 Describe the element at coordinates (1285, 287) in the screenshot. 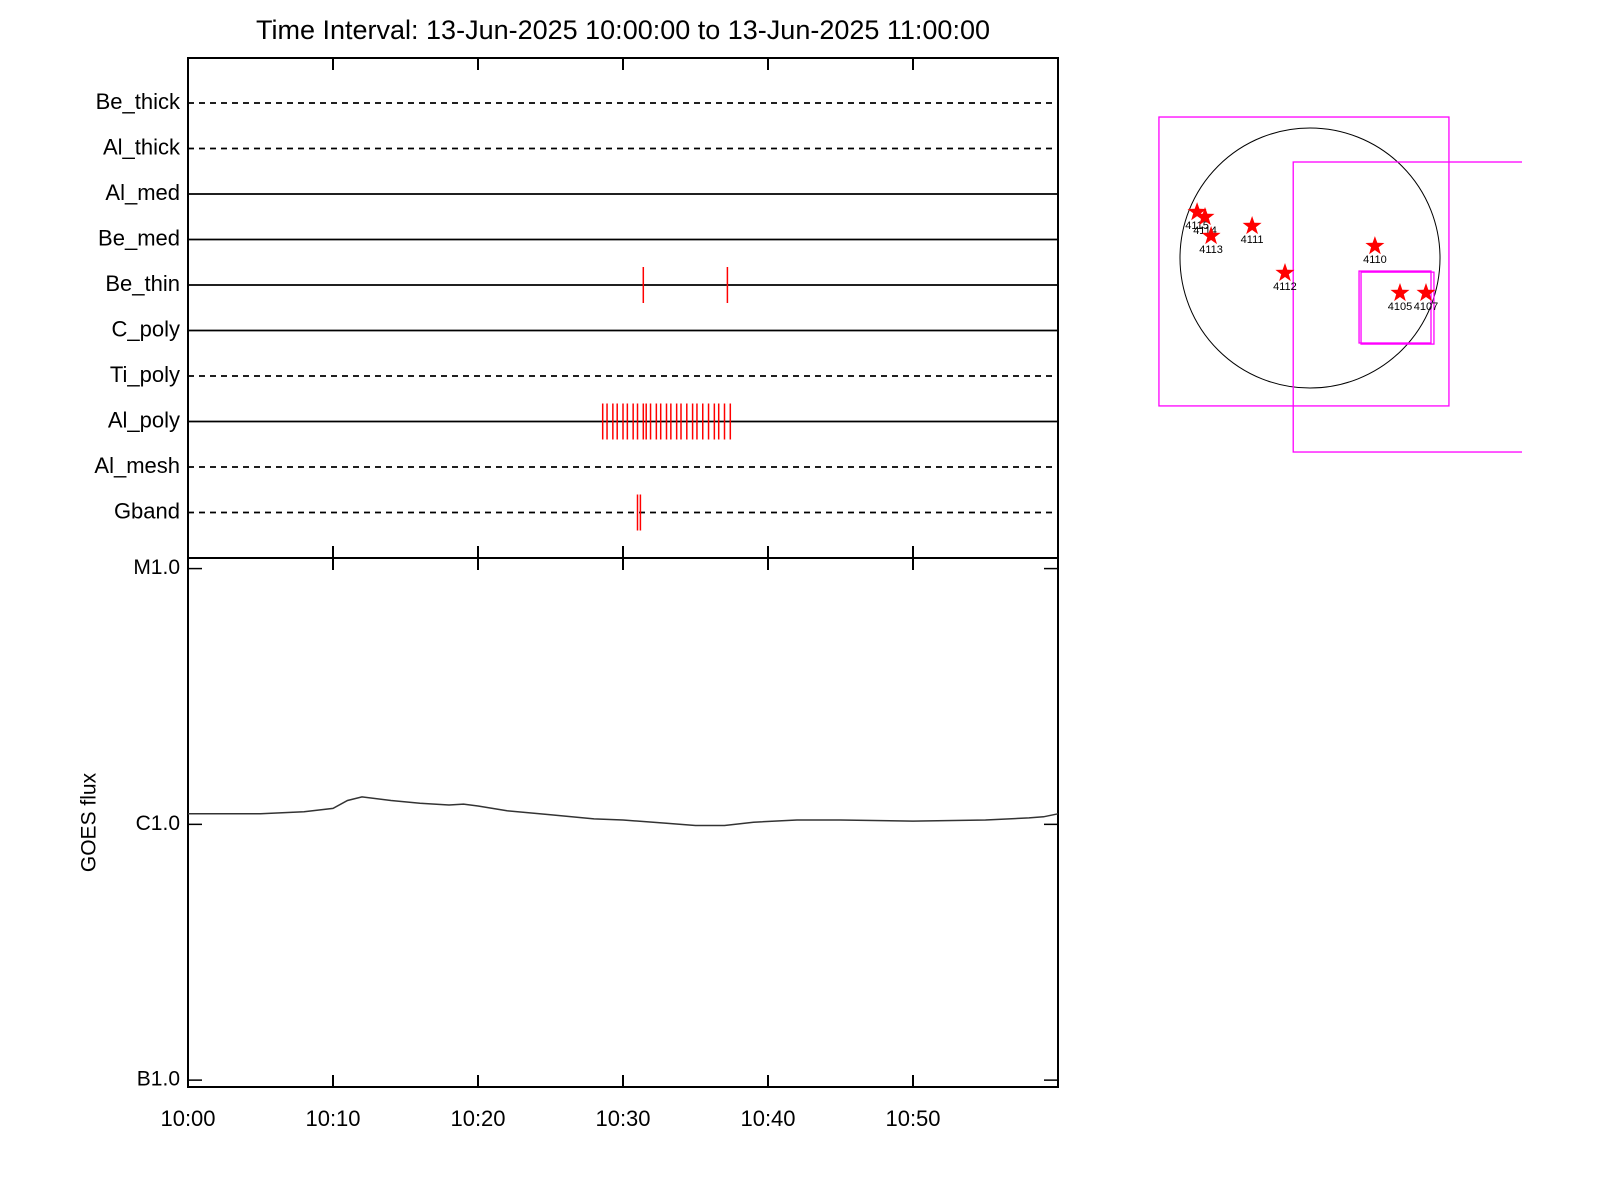

I see `region-label: 4112` at that location.